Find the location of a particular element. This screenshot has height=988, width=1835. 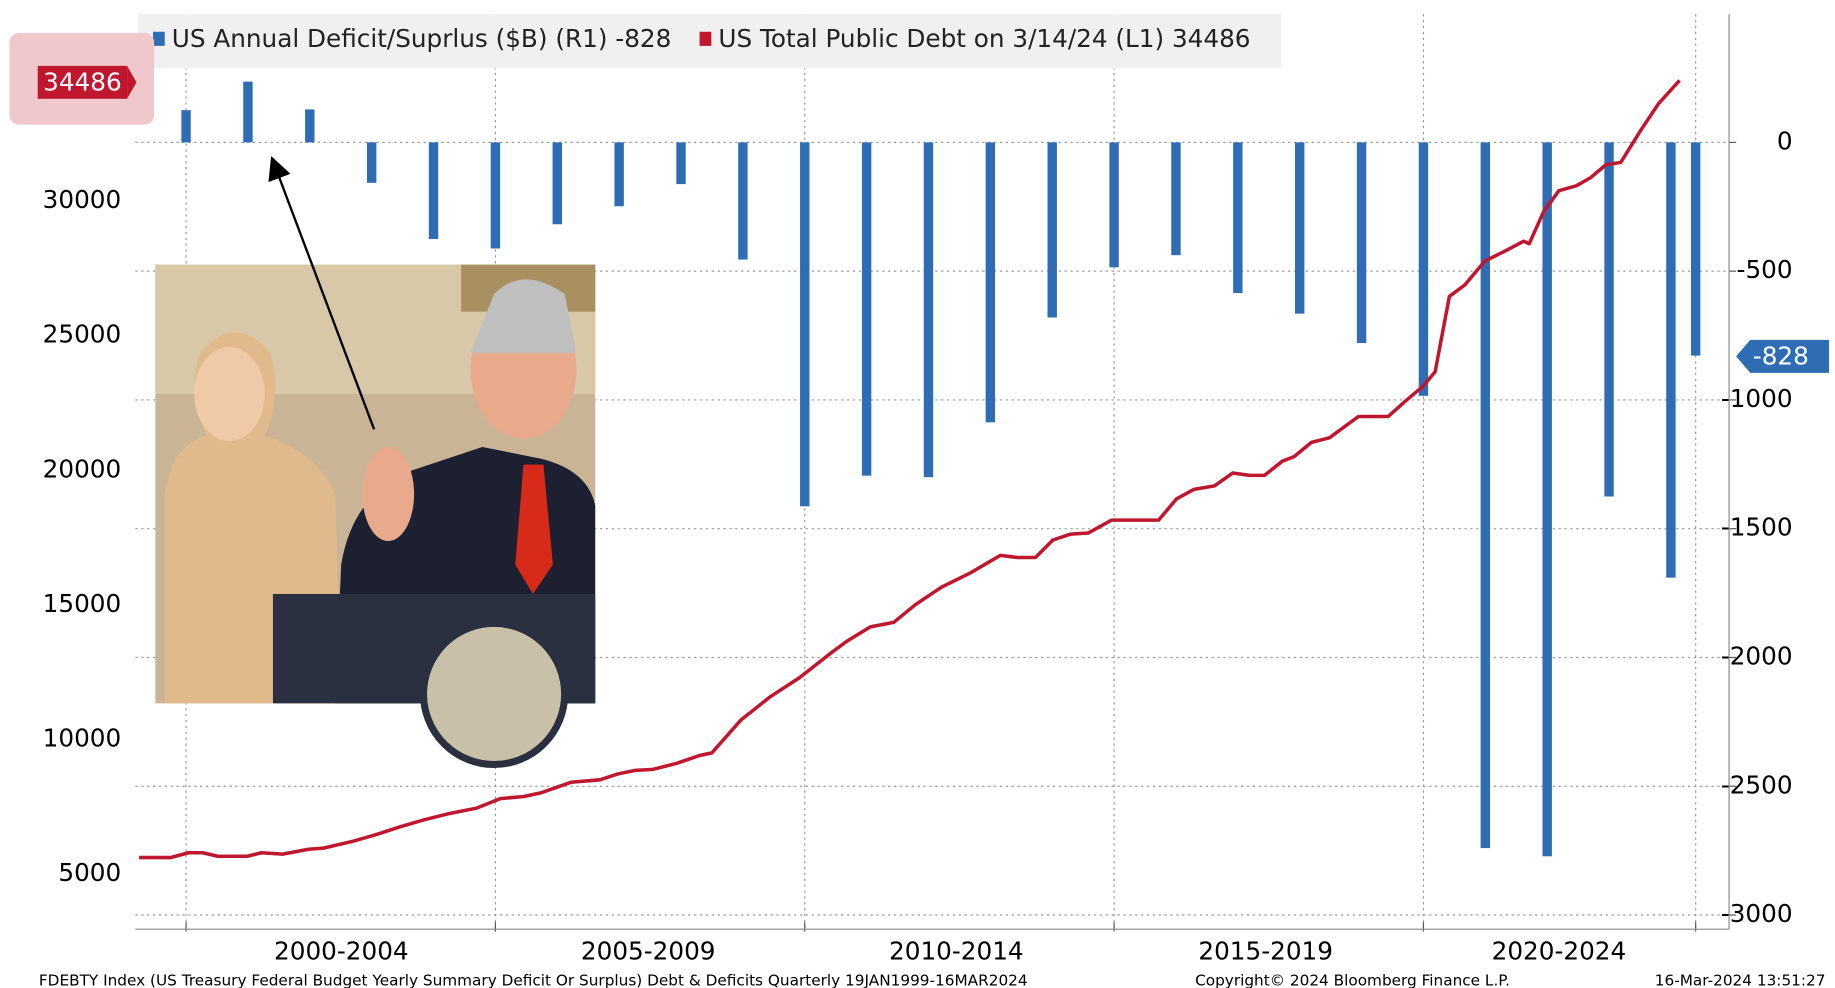

x-tick-label: 2005-2009 is located at coordinates (648, 951).